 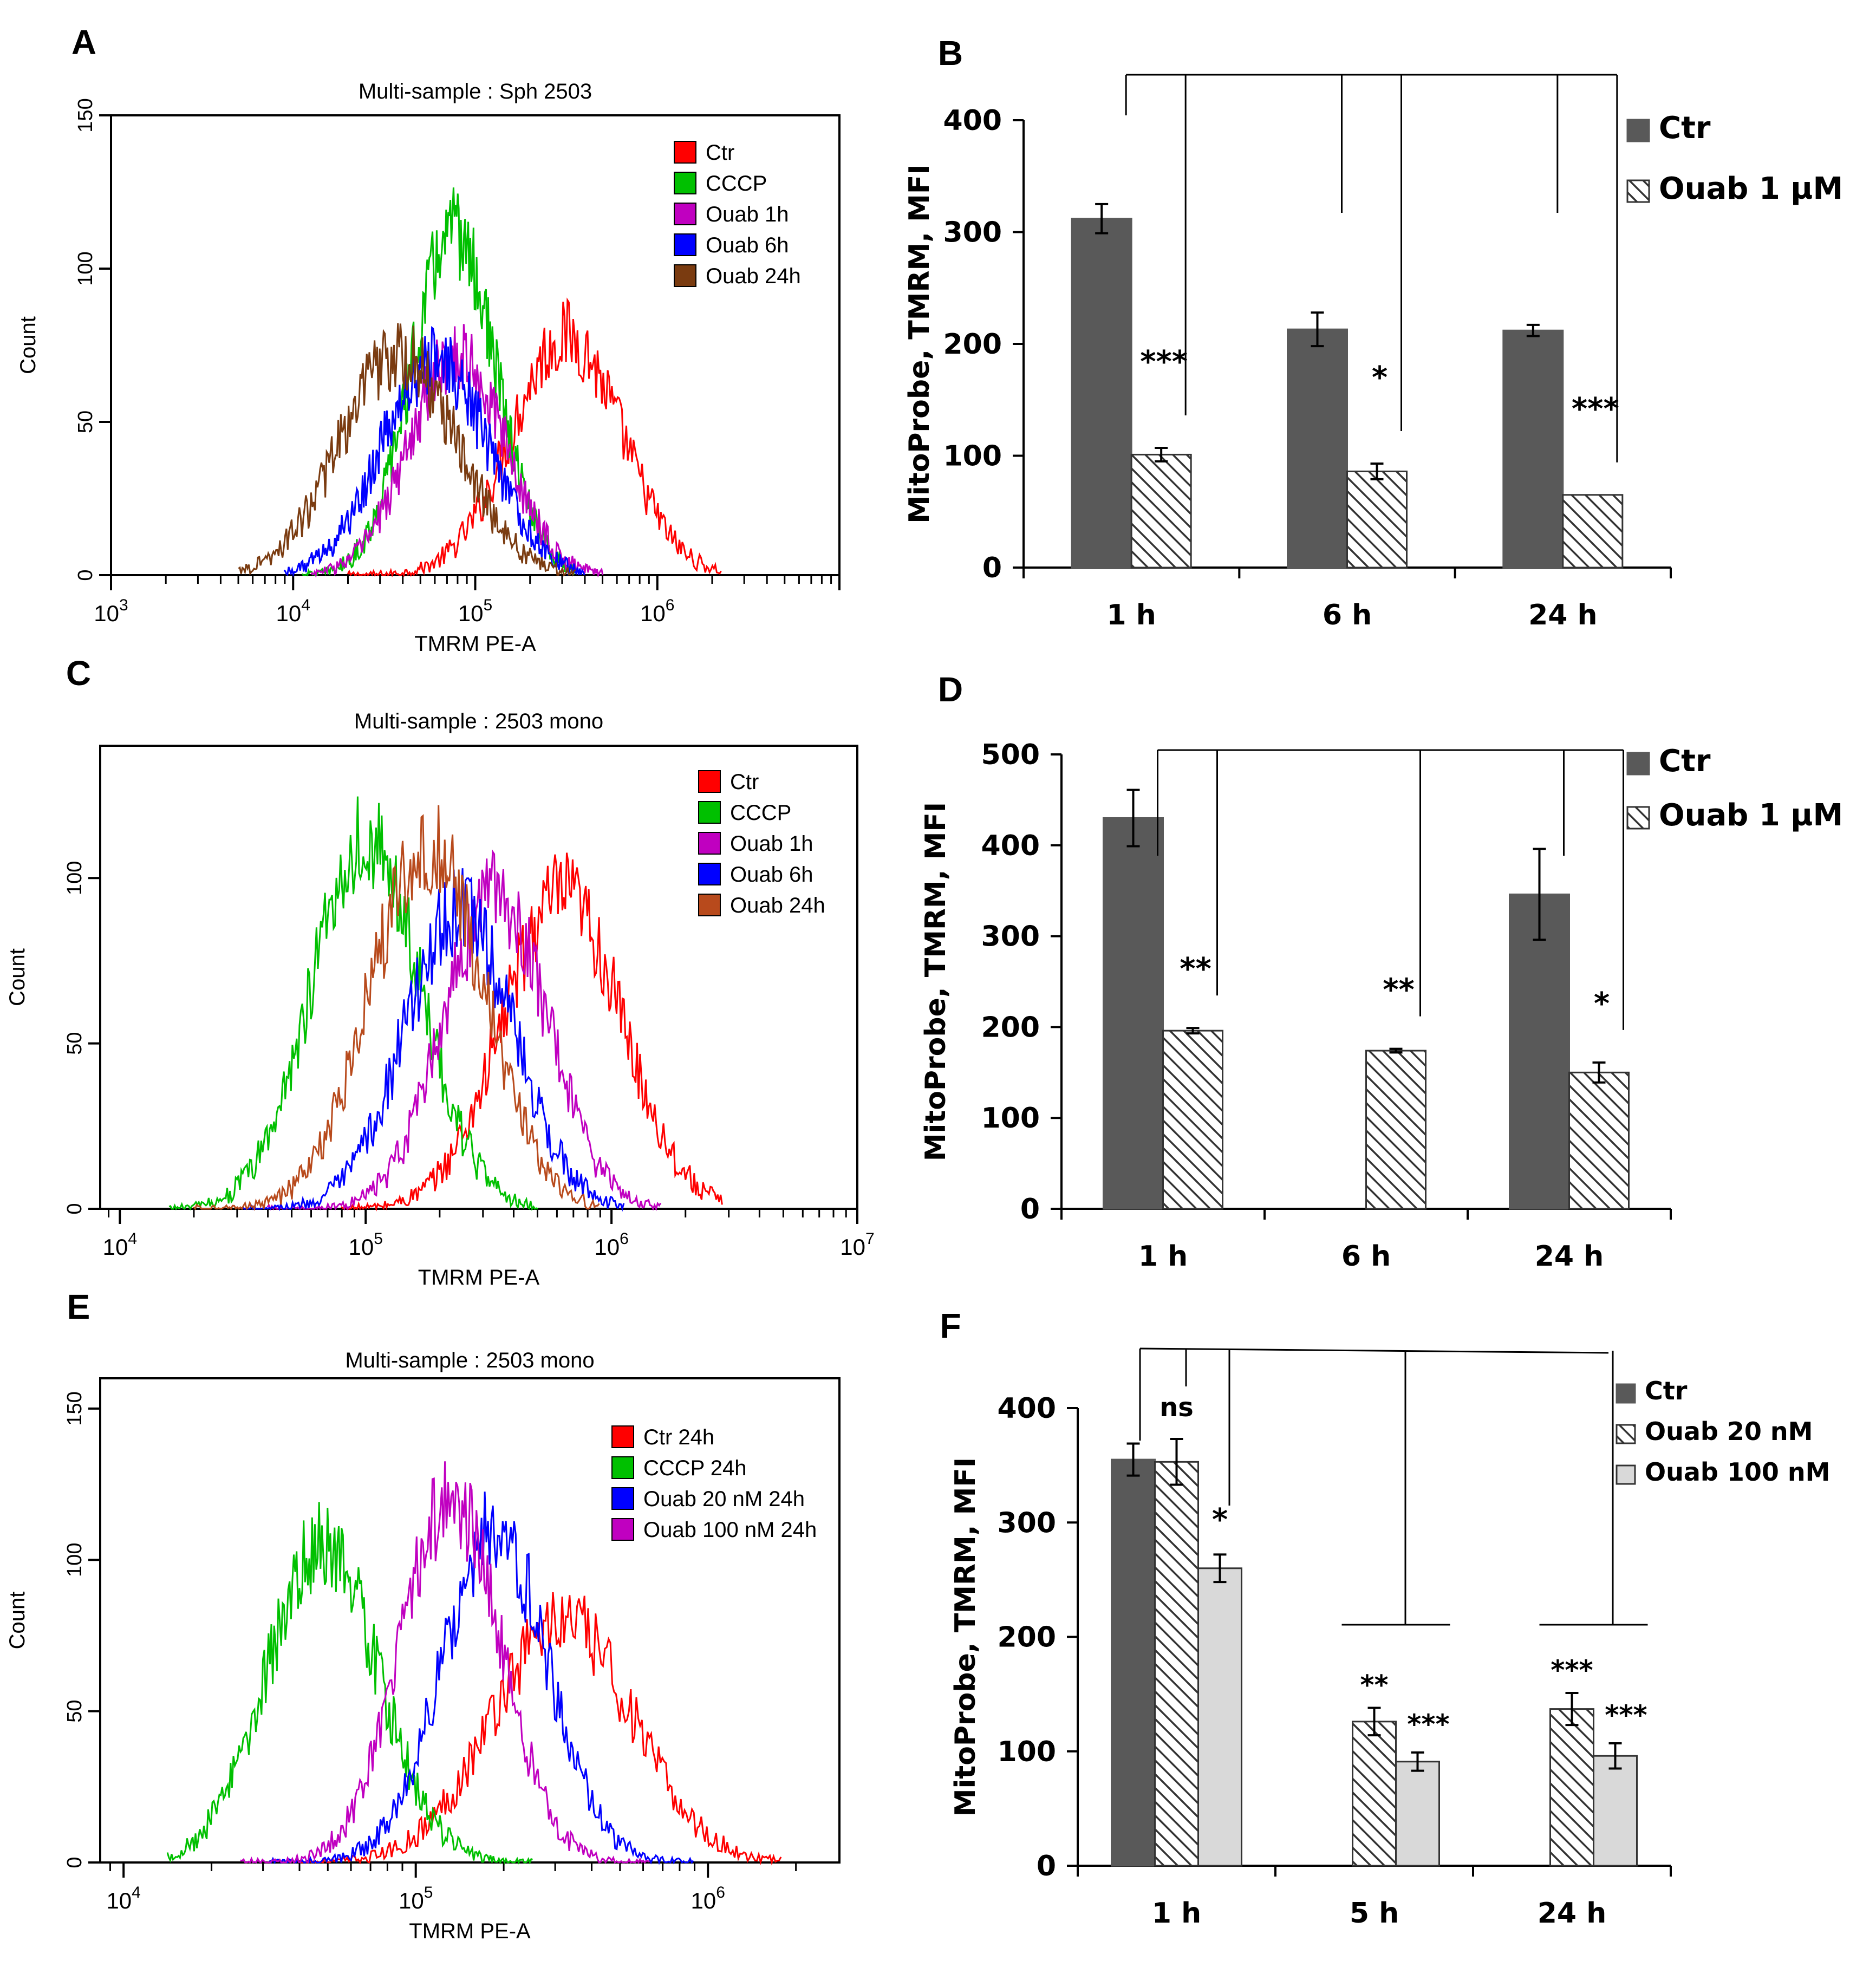 What do you see at coordinates (111, 611) in the screenshot?
I see `x-tick-label: 10³` at bounding box center [111, 611].